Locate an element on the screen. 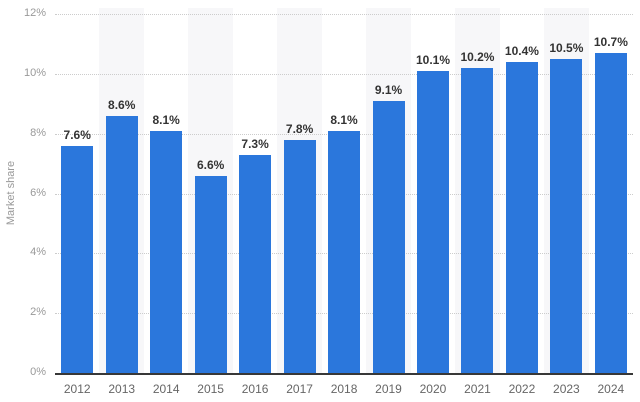  bar-2020 is located at coordinates (432, 221).